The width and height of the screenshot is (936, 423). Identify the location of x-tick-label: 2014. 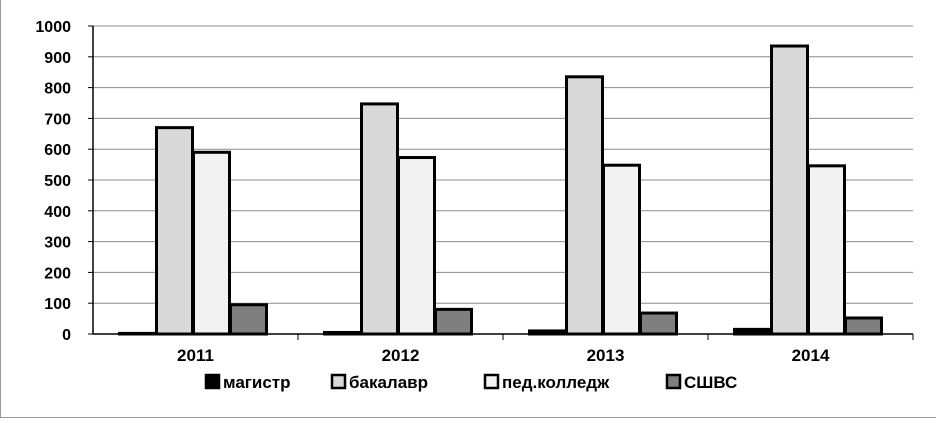
(811, 355).